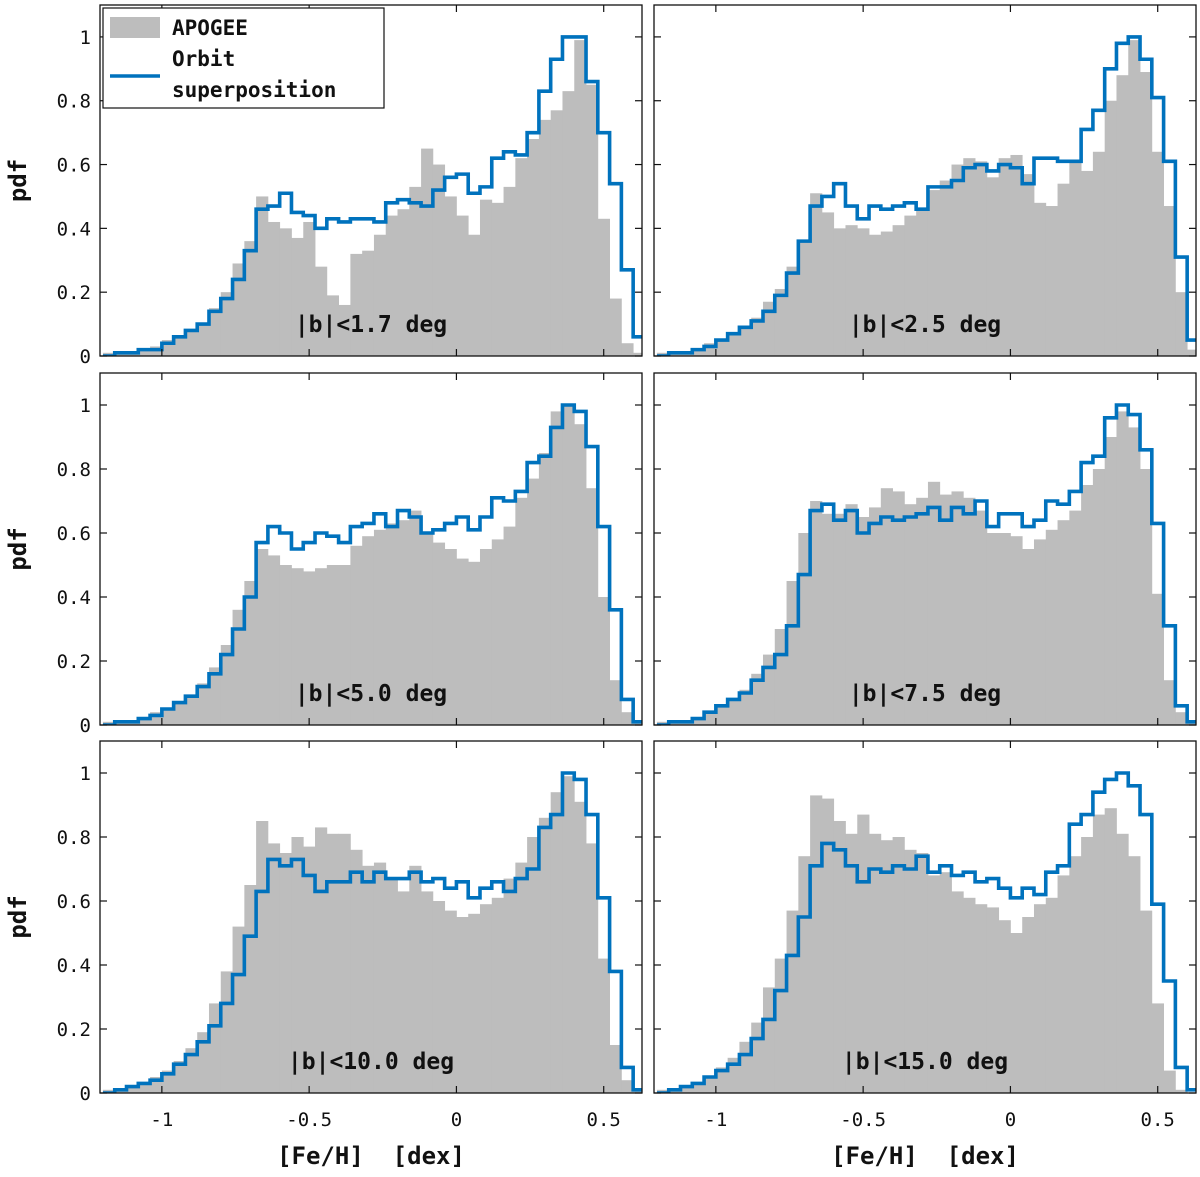 This screenshot has width=1200, height=1177. Describe the element at coordinates (85, 774) in the screenshot. I see `y-tick-label: 1` at that location.